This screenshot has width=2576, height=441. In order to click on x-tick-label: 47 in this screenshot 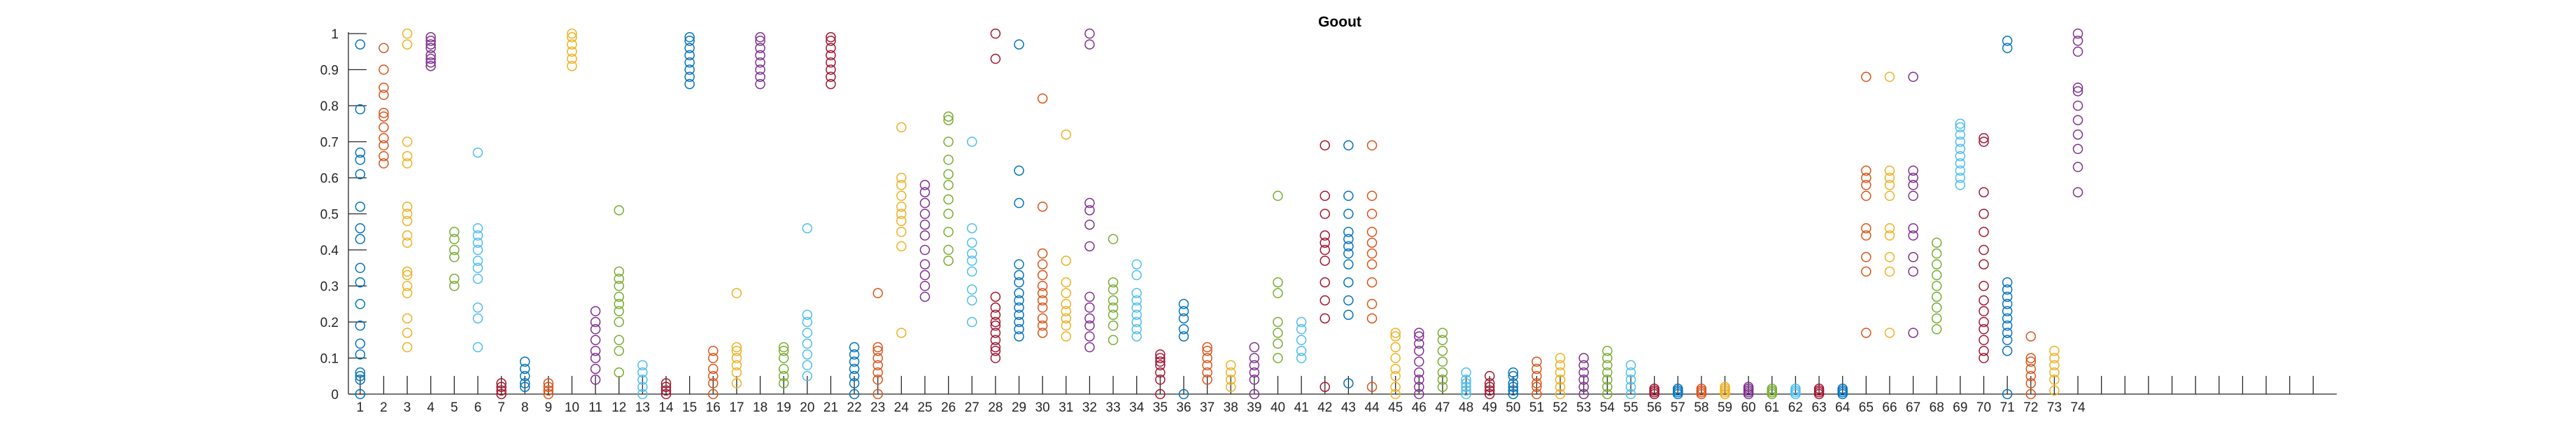, I will do `click(1442, 407)`.